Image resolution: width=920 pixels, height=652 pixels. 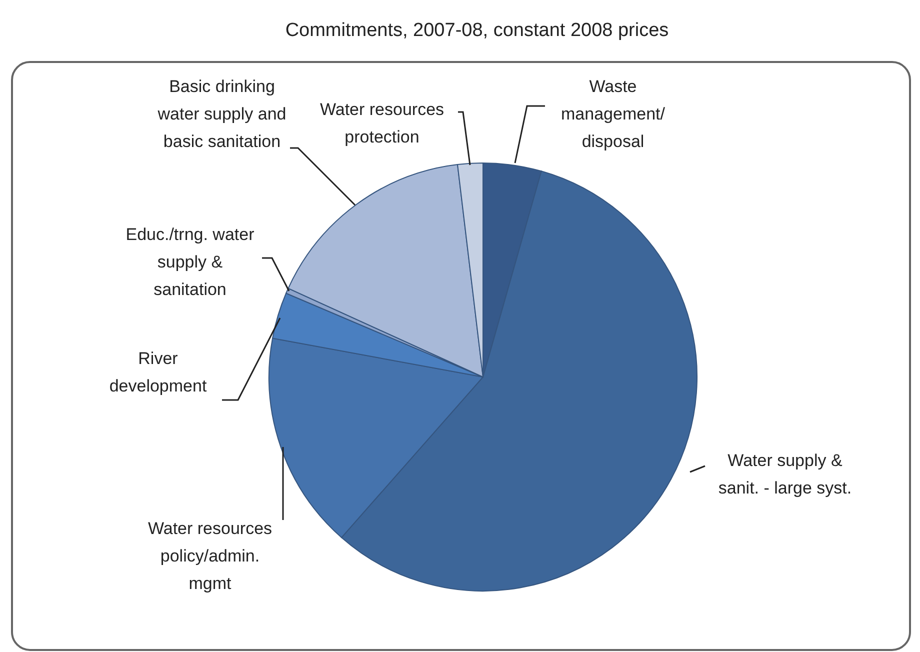 I want to click on slice-label: River development, so click(x=158, y=372).